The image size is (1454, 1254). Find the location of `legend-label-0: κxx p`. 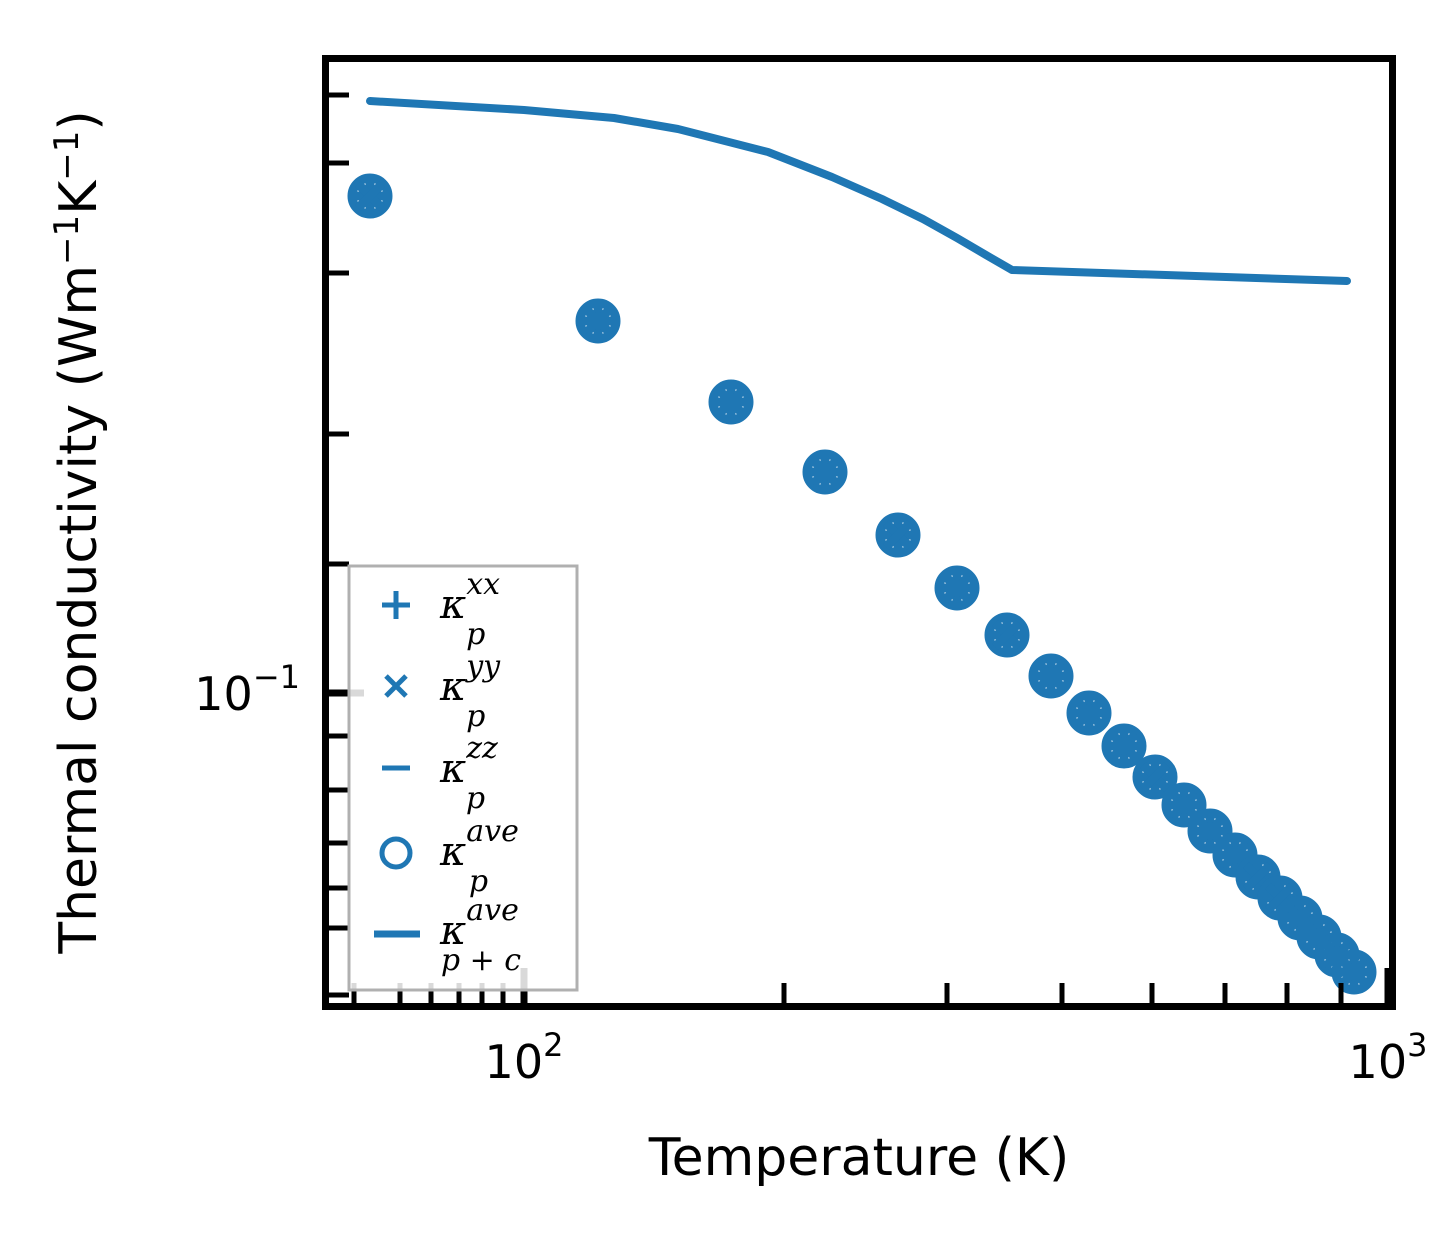

legend-label-0: κxx p is located at coordinates (469, 609).